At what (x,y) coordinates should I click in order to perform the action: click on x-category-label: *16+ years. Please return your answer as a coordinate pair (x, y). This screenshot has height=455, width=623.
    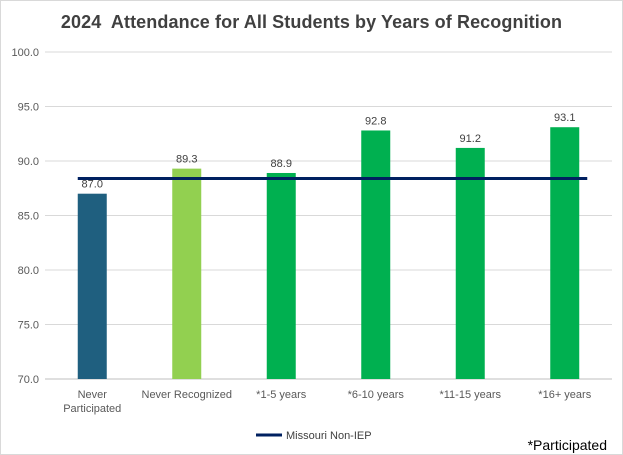
    Looking at the image, I should click on (564, 395).